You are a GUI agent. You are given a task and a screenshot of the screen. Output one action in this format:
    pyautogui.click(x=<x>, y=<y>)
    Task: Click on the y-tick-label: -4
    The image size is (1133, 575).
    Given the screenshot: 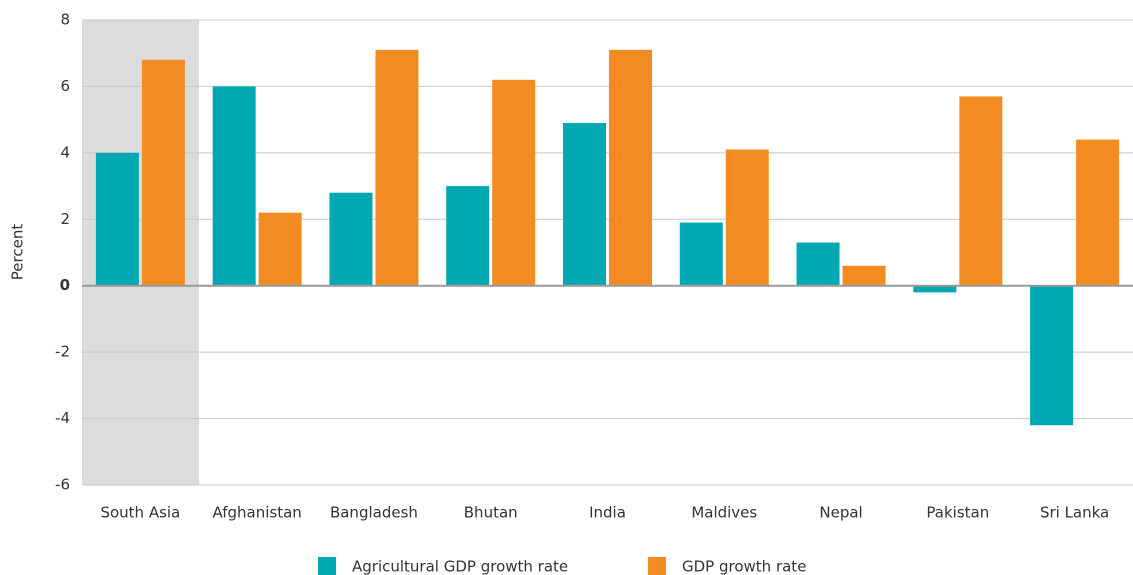 What is the action you would take?
    pyautogui.click(x=62, y=418)
    